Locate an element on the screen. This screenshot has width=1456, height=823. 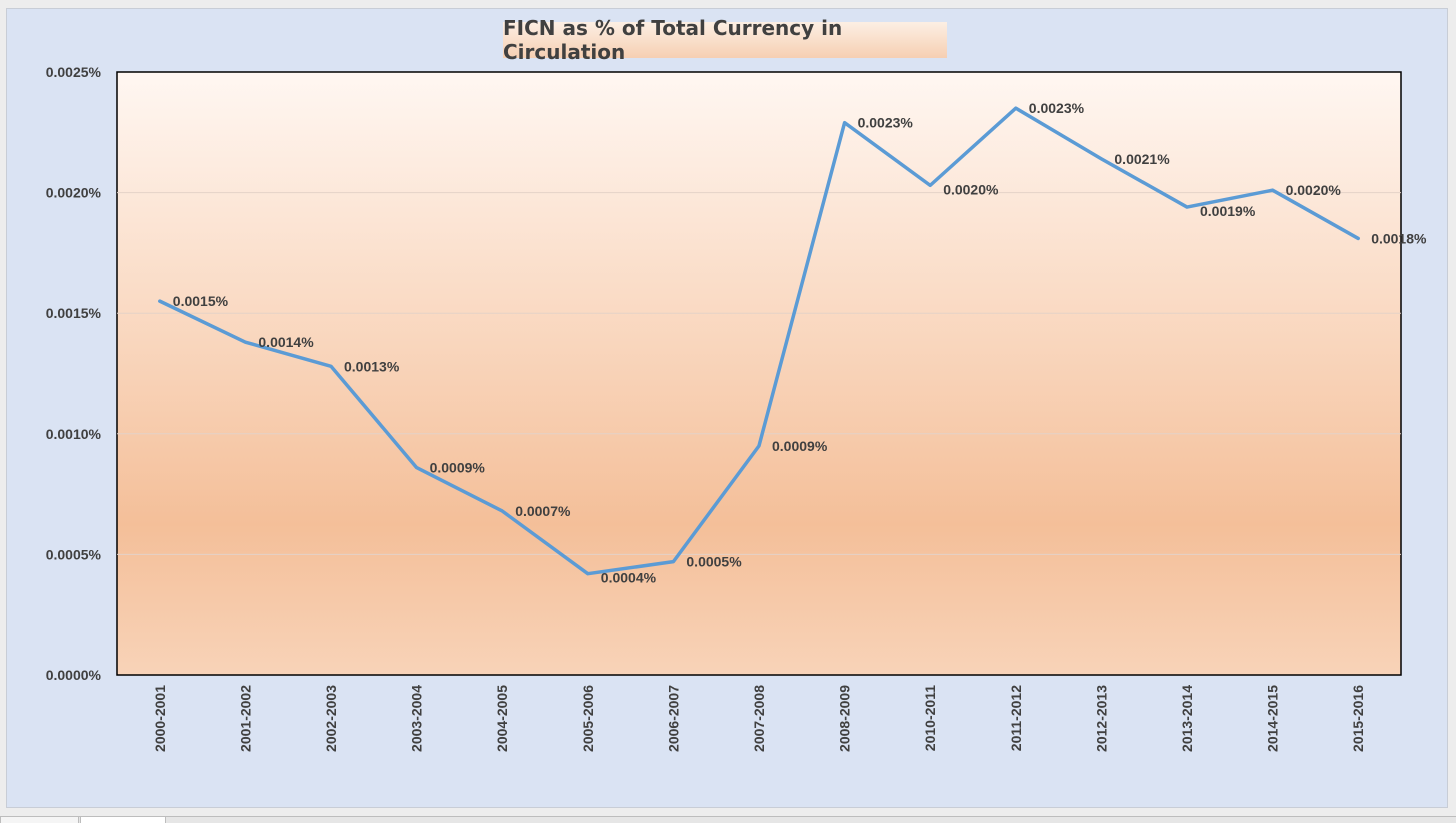
y-tick-label: 0.0005% is located at coordinates (74, 554).